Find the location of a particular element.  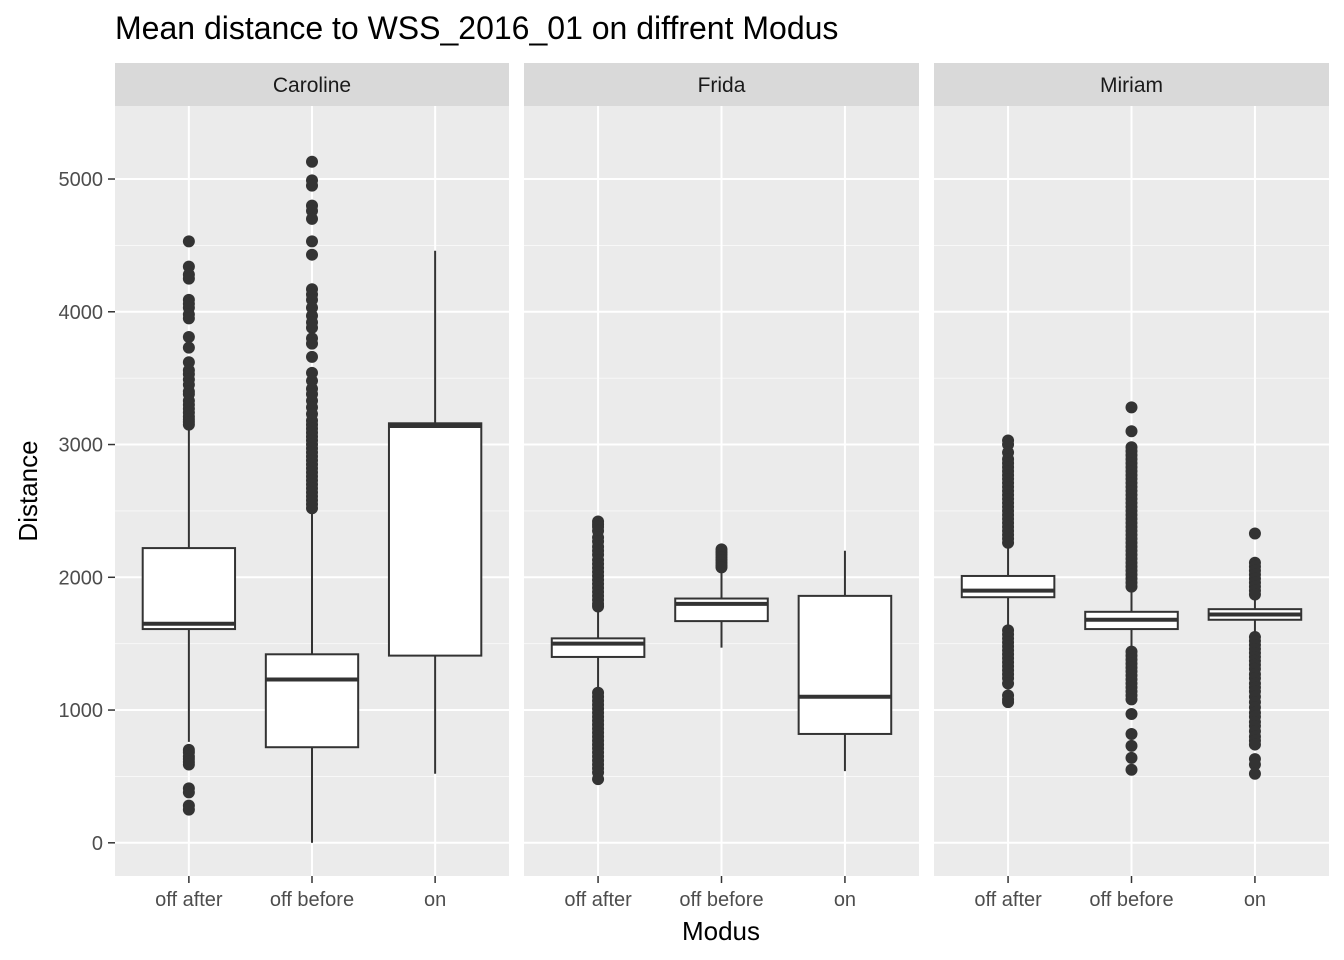

y-tick-label: 3000 is located at coordinates (81, 446).